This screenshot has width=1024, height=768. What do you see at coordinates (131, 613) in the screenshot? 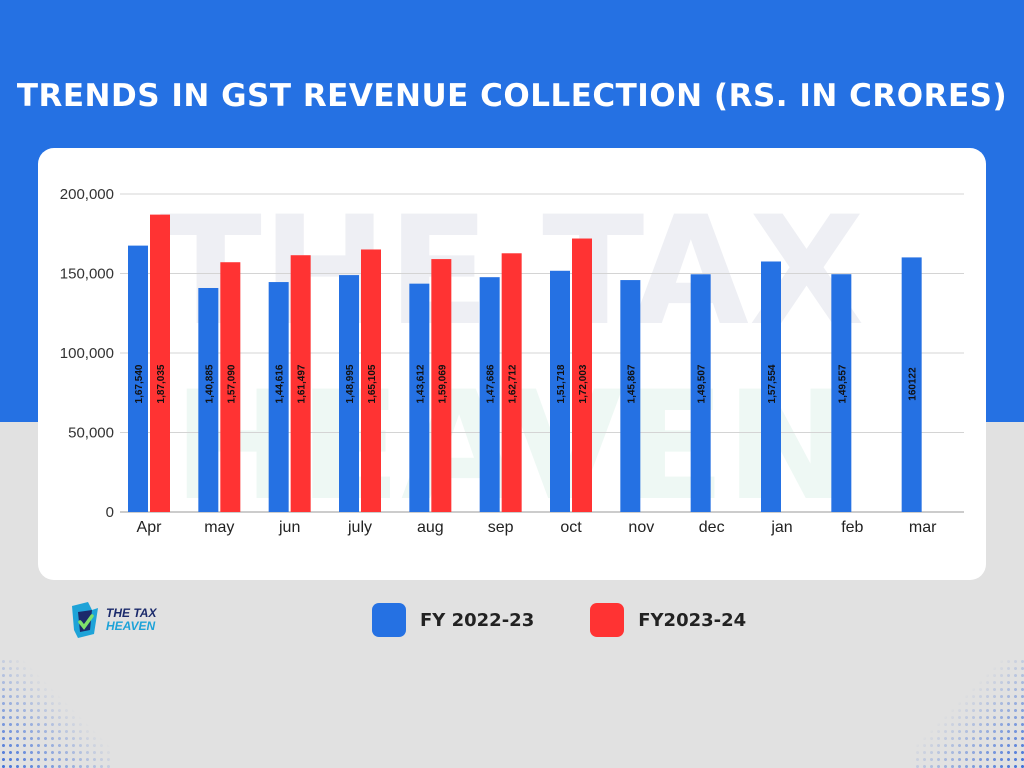
I see `logo-line1: THE TAX` at bounding box center [131, 613].